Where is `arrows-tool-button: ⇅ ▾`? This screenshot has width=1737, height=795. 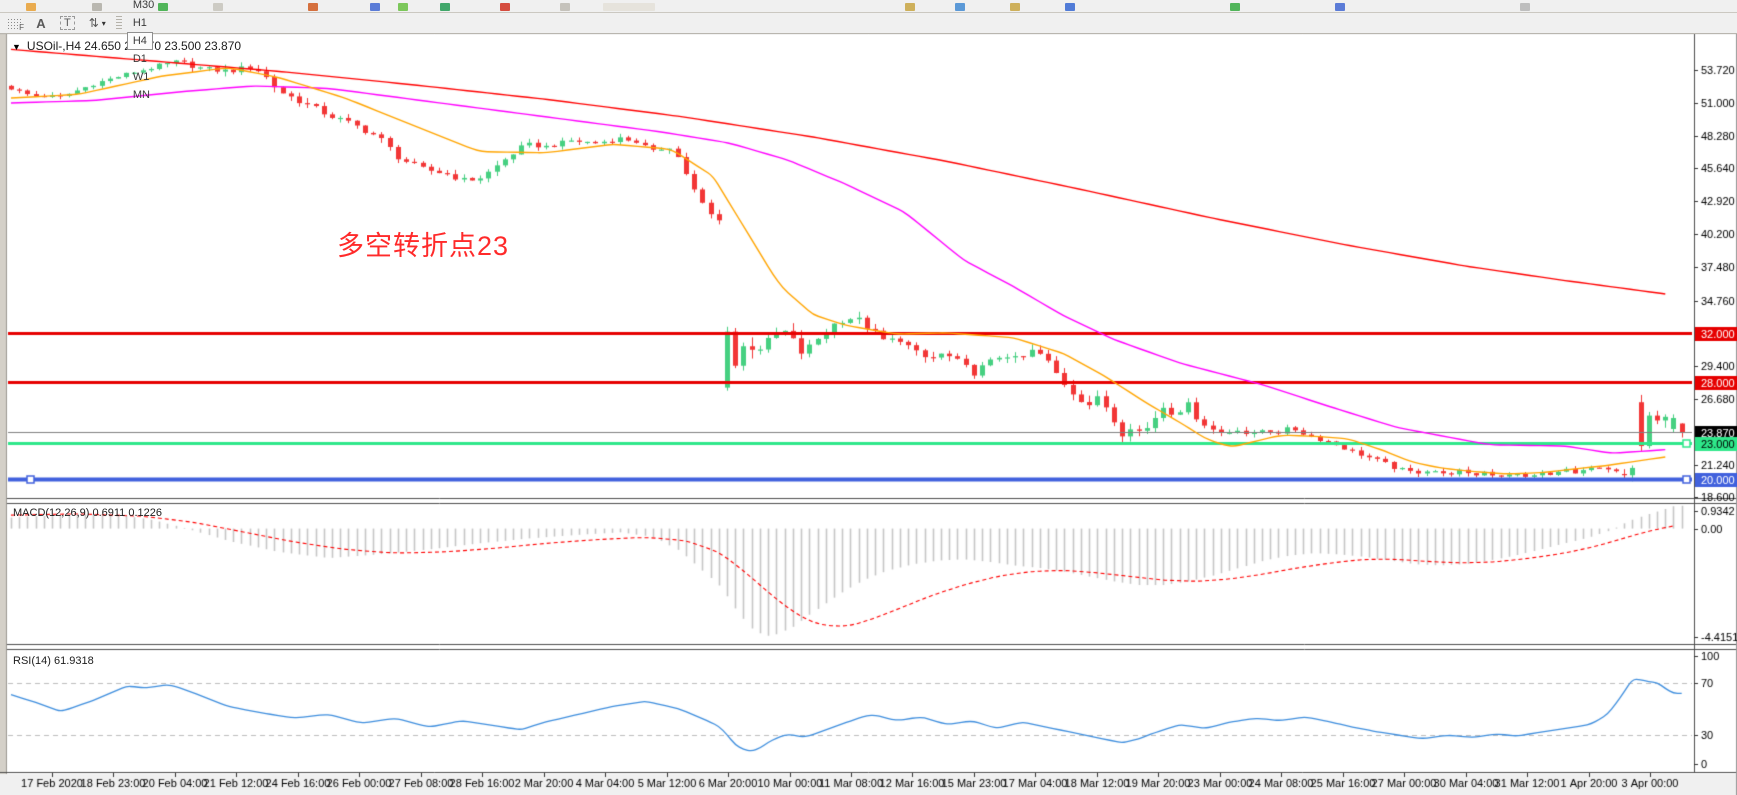 arrows-tool-button: ⇅ ▾ is located at coordinates (97, 23).